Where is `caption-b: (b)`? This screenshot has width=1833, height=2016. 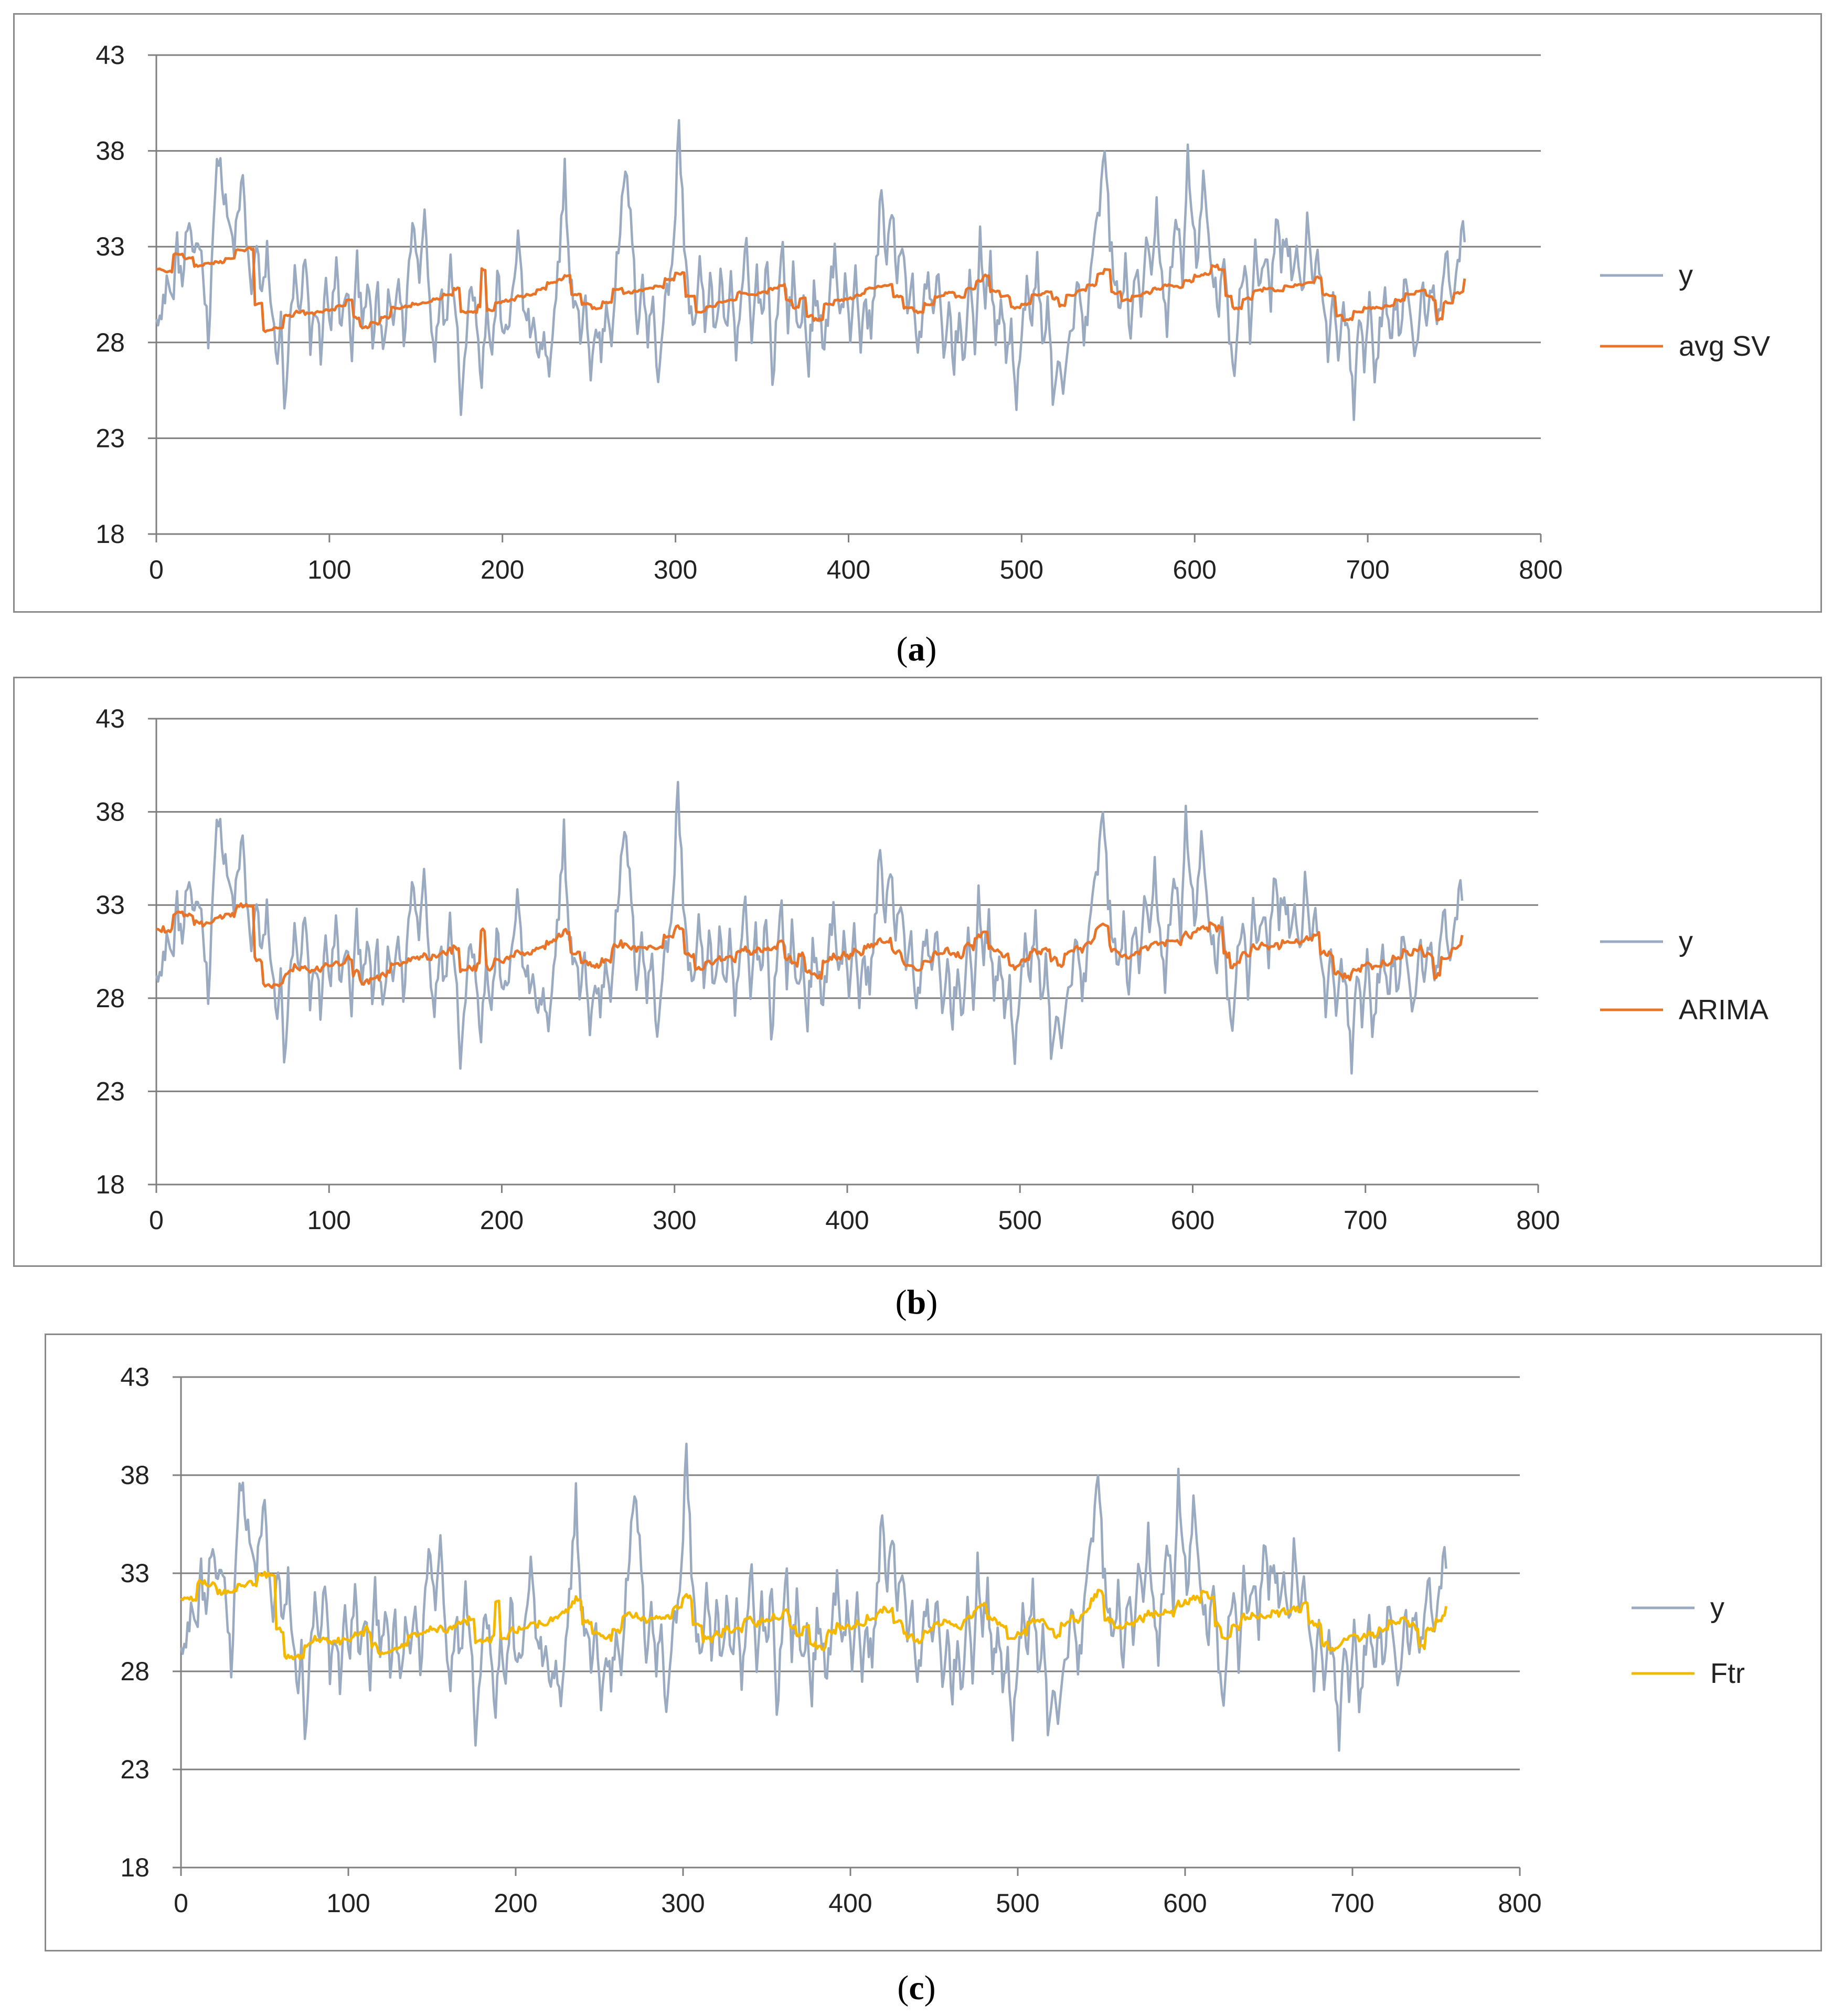
caption-b: (b) is located at coordinates (916, 1302).